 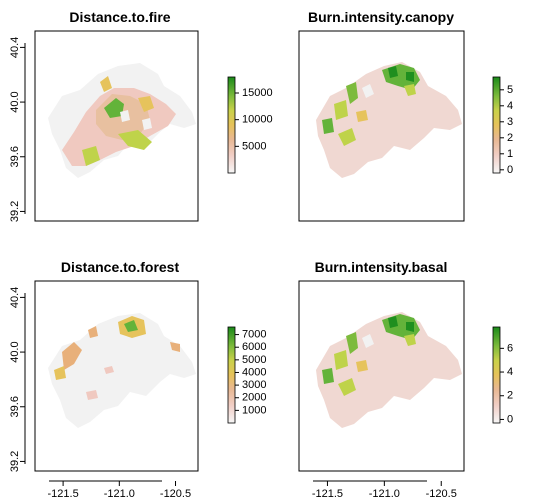 I want to click on colour-key-tick-label: 6000, so click(x=254, y=347).